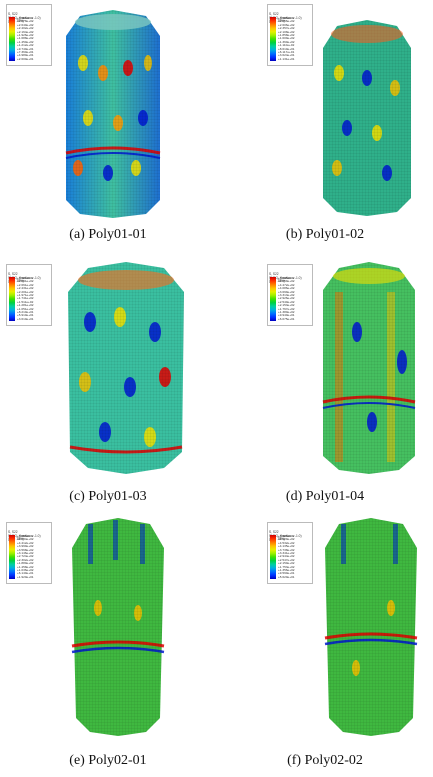  I want to click on panel-caption: (f) Poly02-02, so click(325, 760).